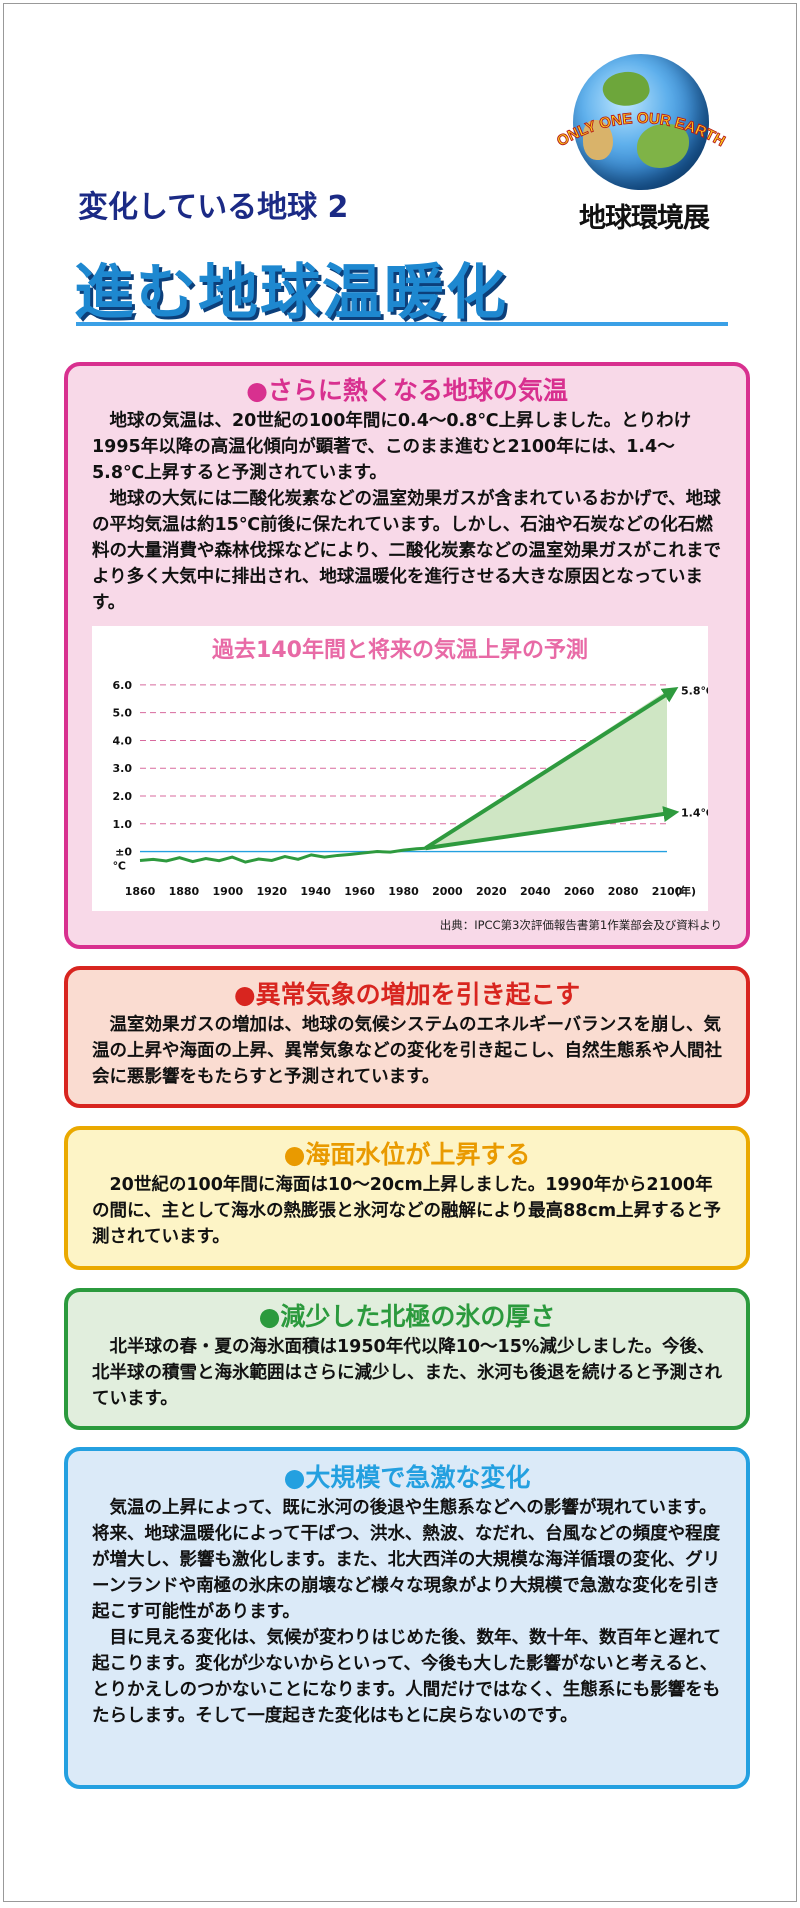 This screenshot has height=1908, width=800. I want to click on projection-high-arrow, so click(551, 768).